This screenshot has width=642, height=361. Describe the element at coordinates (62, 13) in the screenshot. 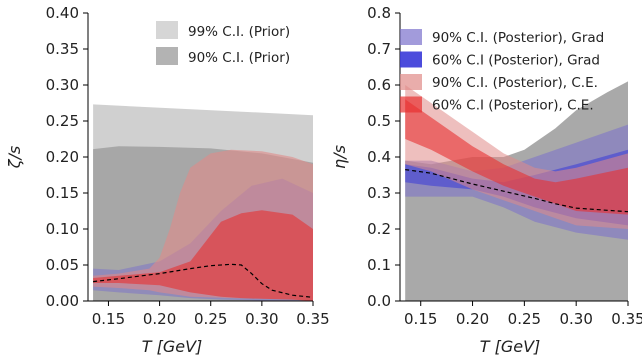

I see `y-tick-label: 0.40` at that location.